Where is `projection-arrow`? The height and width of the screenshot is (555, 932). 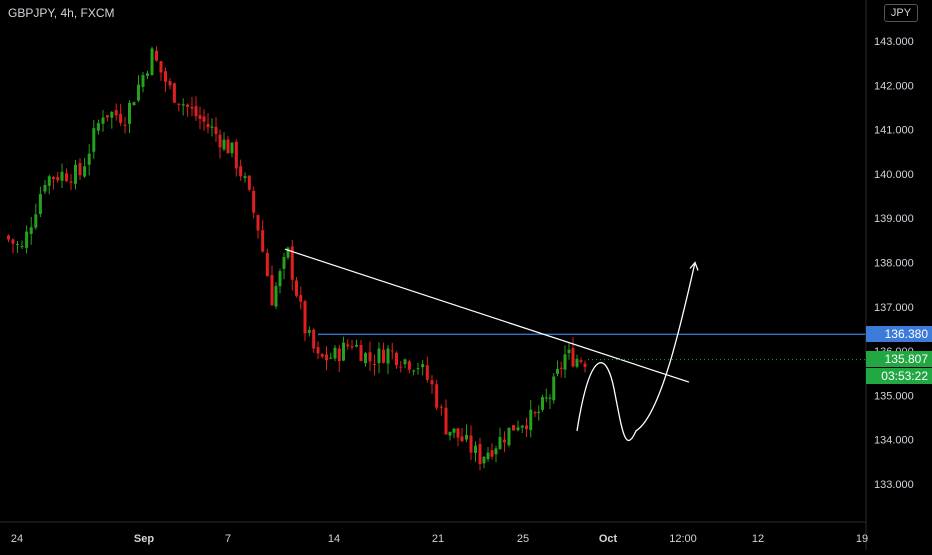
projection-arrow is located at coordinates (636, 351).